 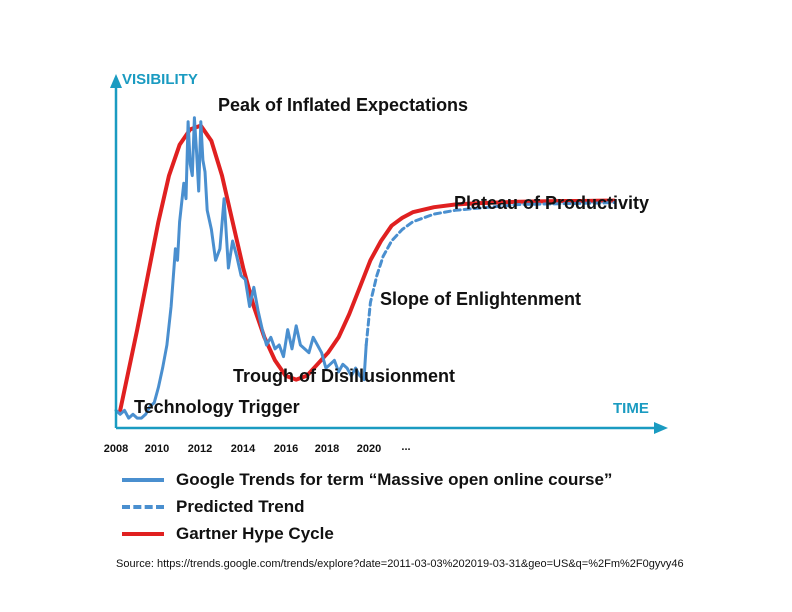 I want to click on x-tick-label: 2020, so click(x=369, y=449).